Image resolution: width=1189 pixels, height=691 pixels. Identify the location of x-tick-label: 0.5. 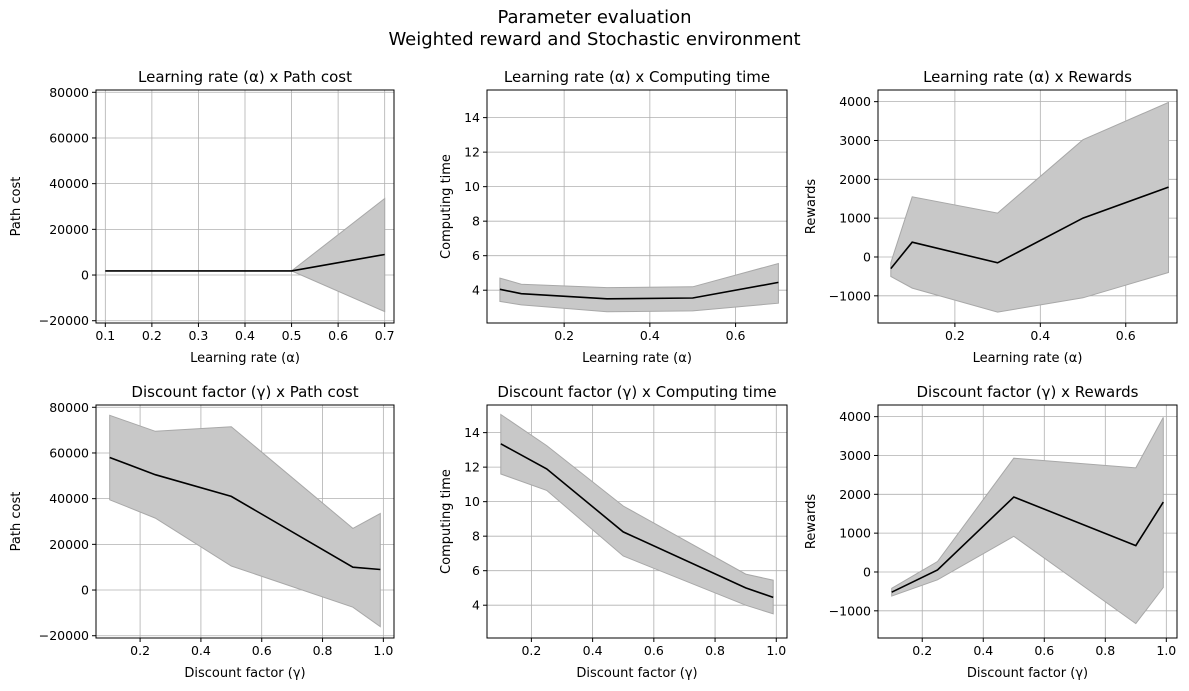
(292, 335).